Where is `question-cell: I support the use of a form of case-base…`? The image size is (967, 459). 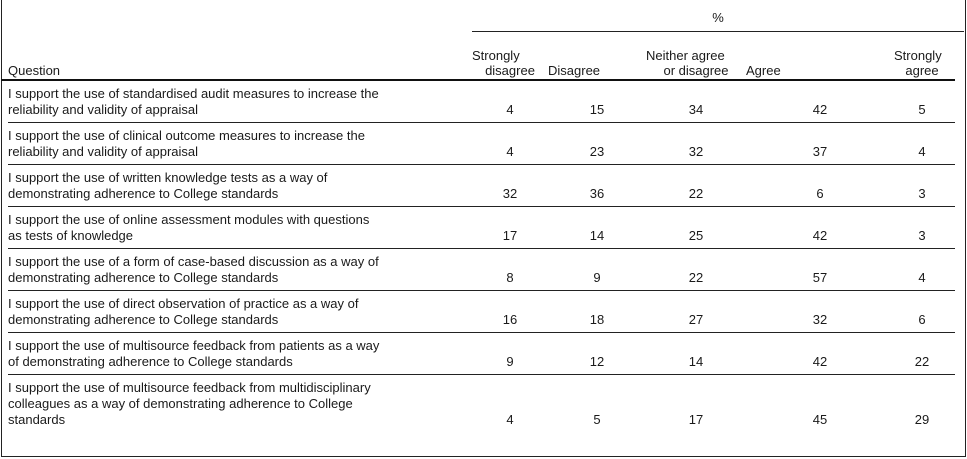
question-cell: I support the use of a form of case-base… is located at coordinates (240, 270).